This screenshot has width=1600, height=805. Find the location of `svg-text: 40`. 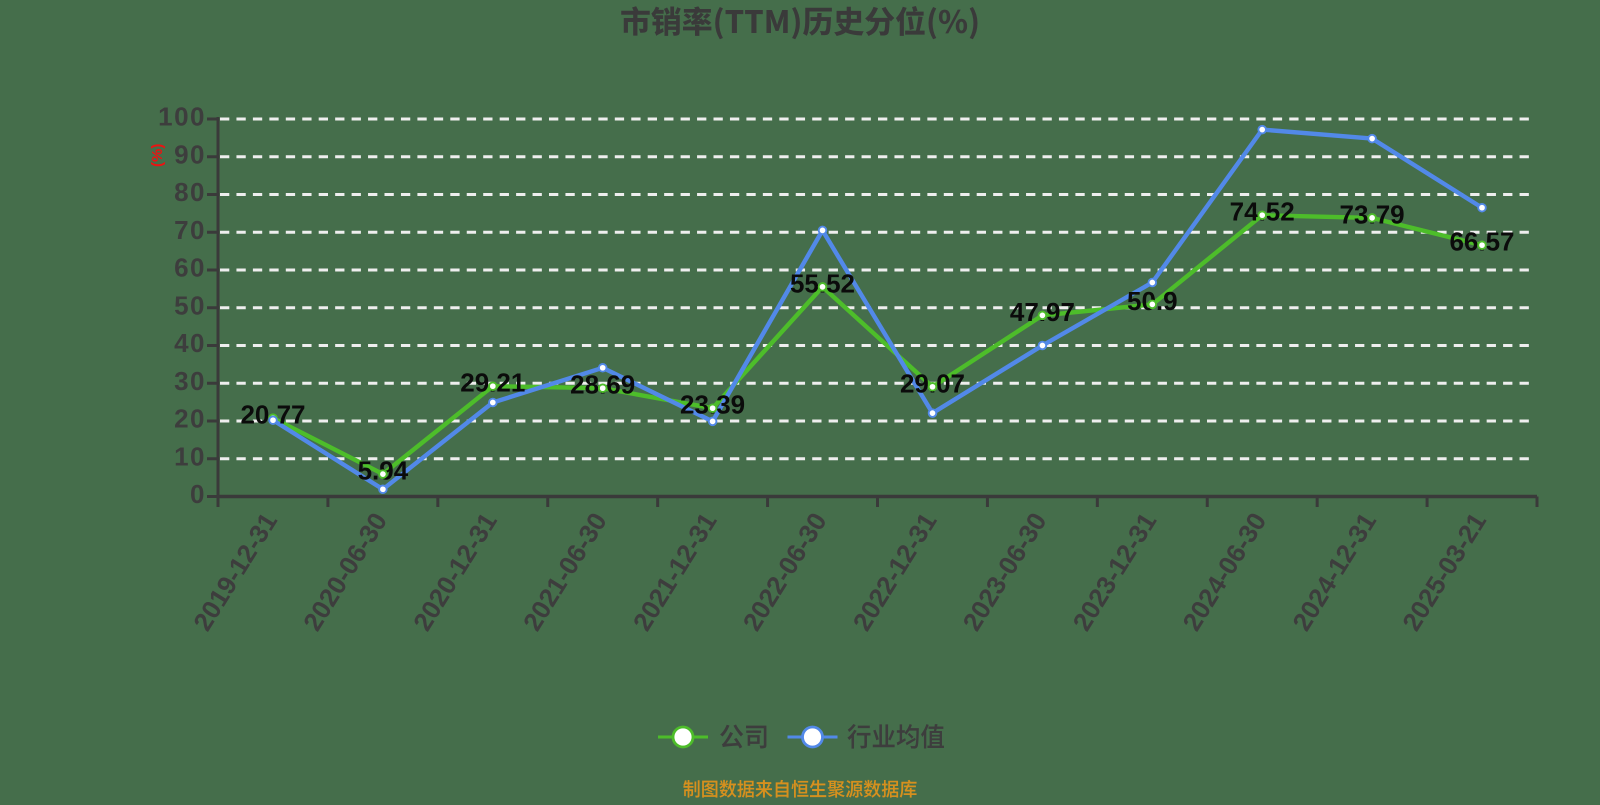

svg-text: 40 is located at coordinates (190, 343).